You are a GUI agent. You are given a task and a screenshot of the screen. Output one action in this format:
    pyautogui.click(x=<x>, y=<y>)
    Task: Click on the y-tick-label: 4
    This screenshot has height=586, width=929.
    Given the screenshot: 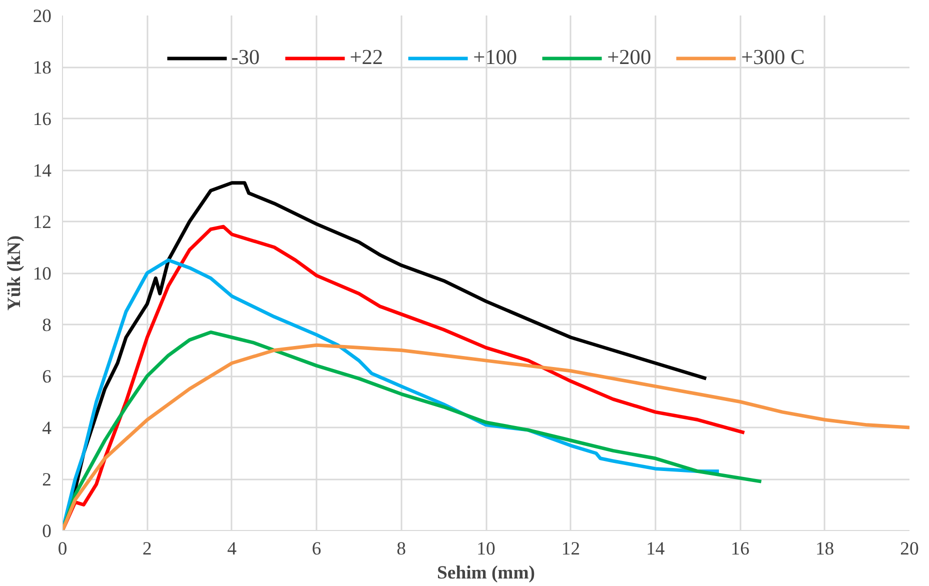 What is the action you would take?
    pyautogui.click(x=47, y=428)
    